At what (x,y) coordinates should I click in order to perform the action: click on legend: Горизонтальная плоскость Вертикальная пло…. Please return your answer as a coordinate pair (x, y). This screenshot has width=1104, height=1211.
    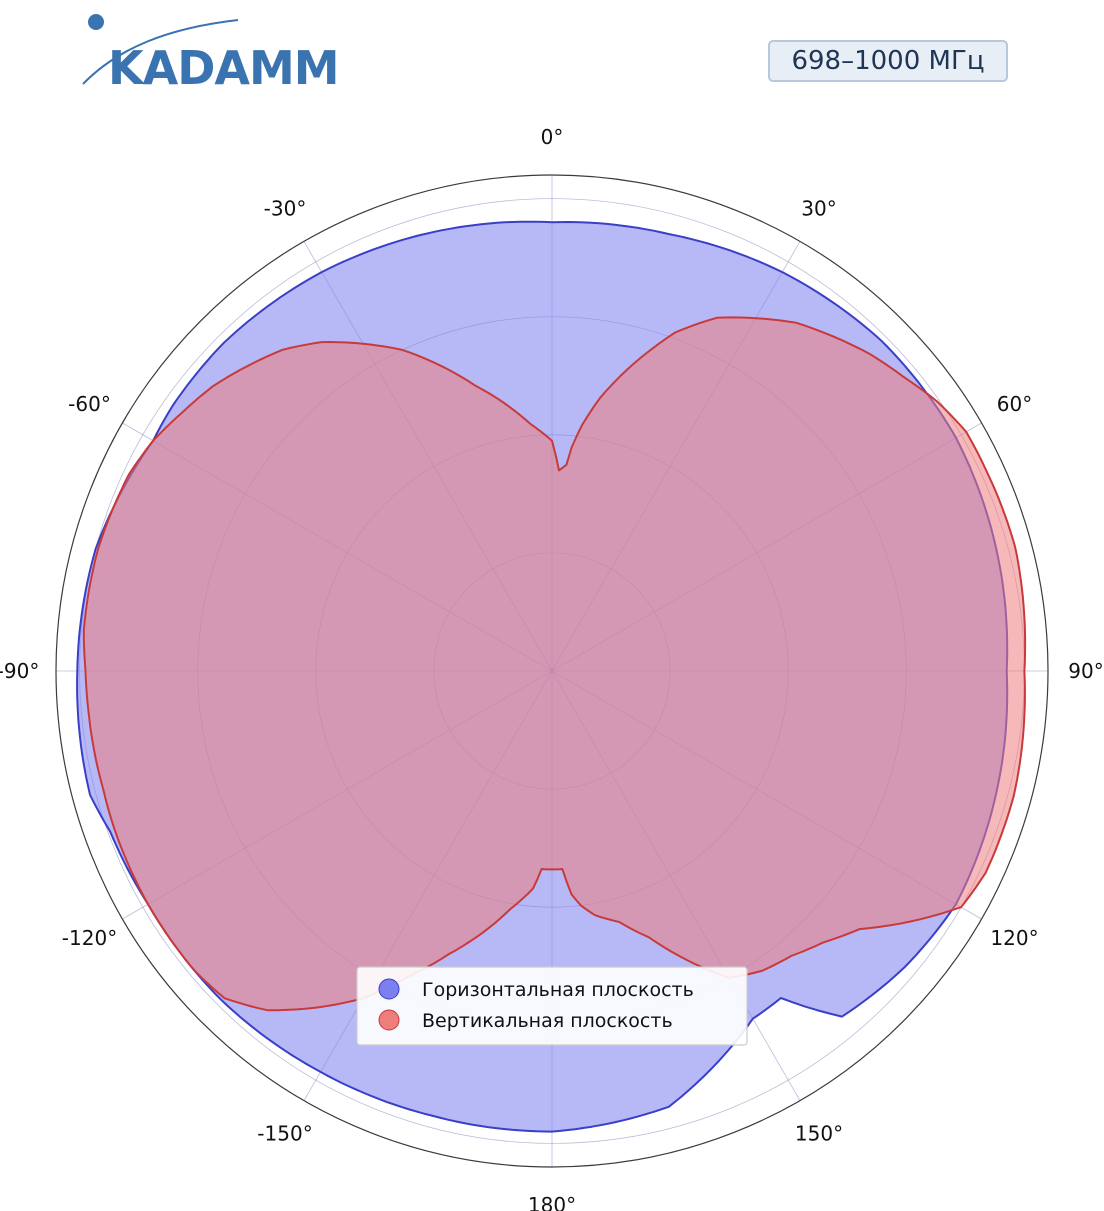
    Looking at the image, I should click on (552, 1006).